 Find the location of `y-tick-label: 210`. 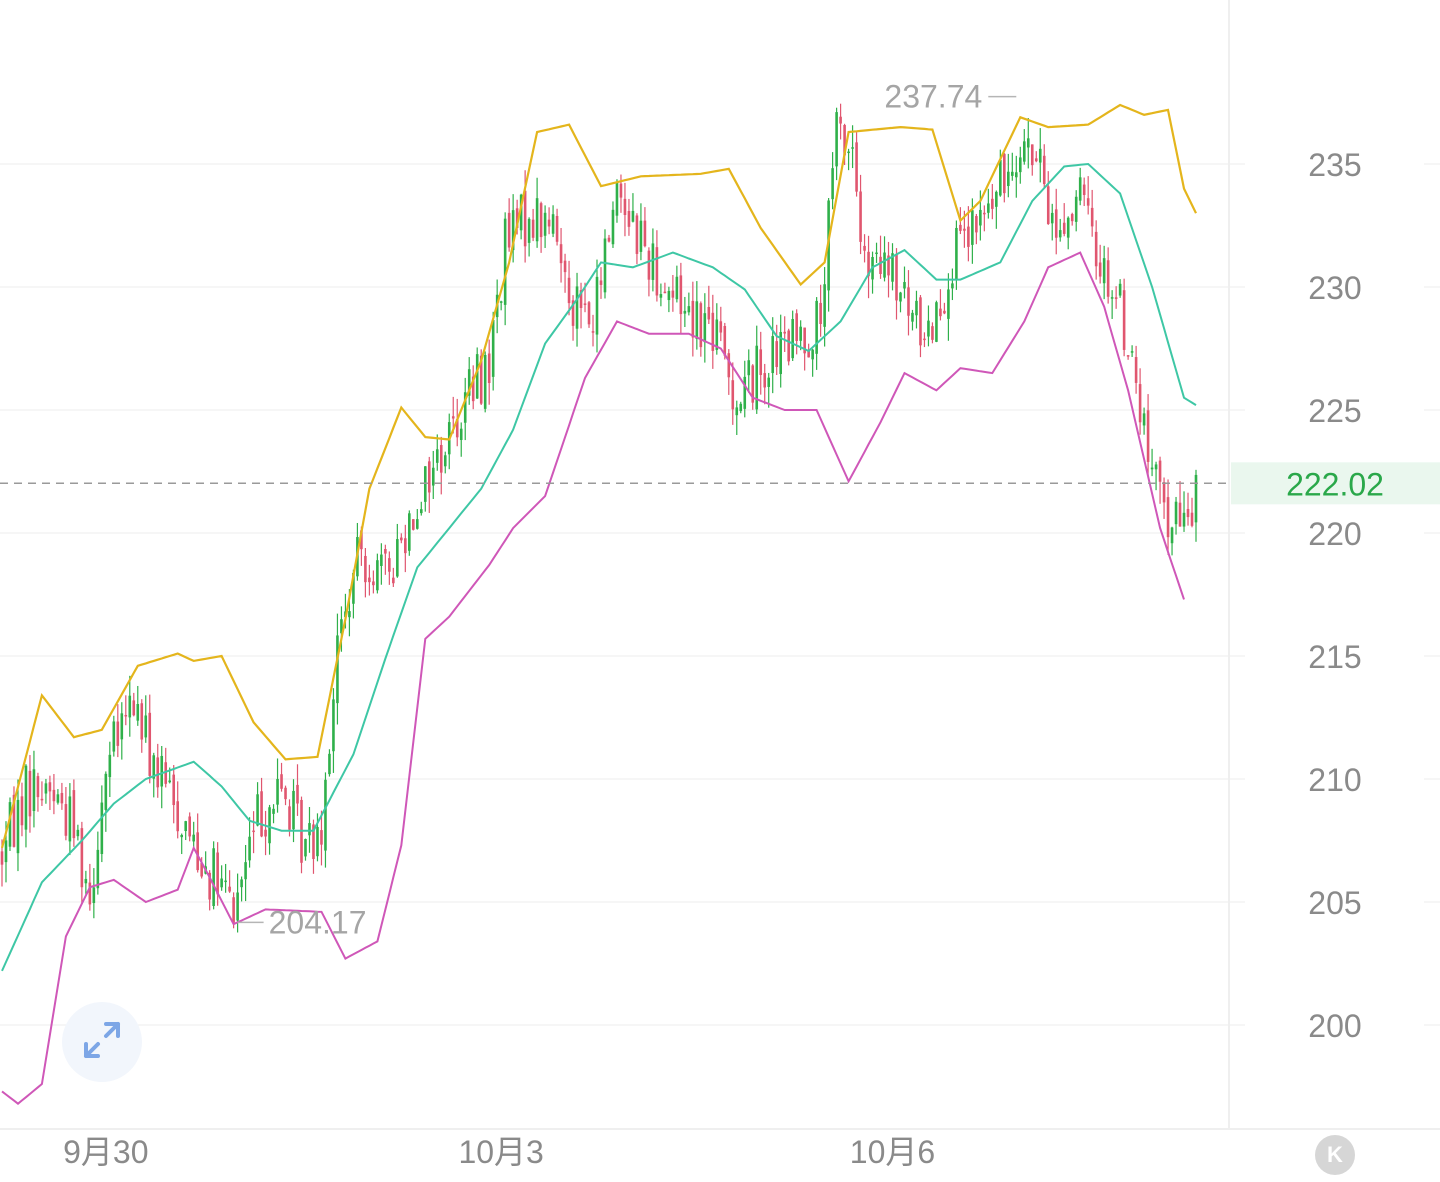

y-tick-label: 210 is located at coordinates (1334, 780).